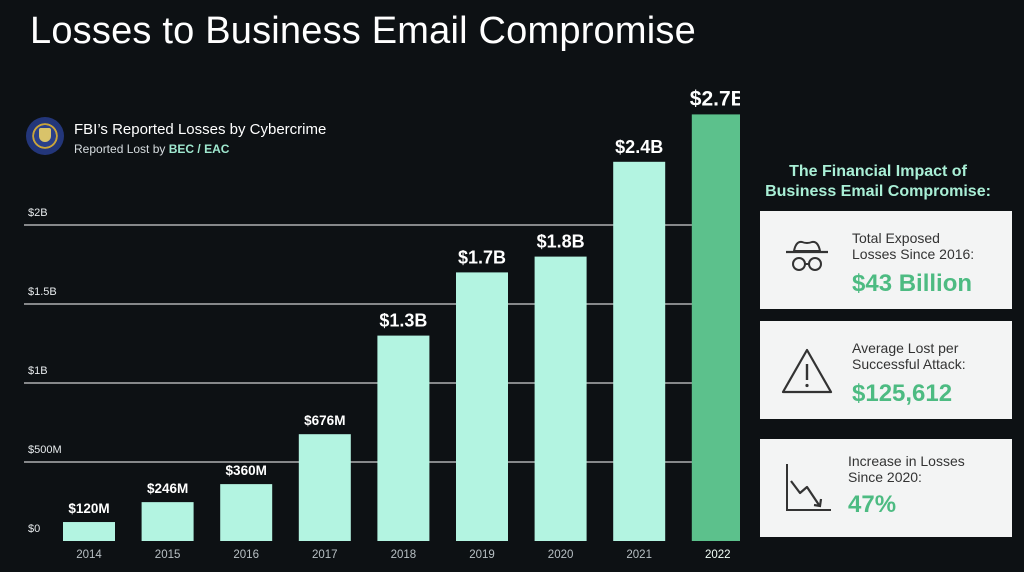 This screenshot has width=1024, height=572. I want to click on trend-down-icon, so click(808, 487).